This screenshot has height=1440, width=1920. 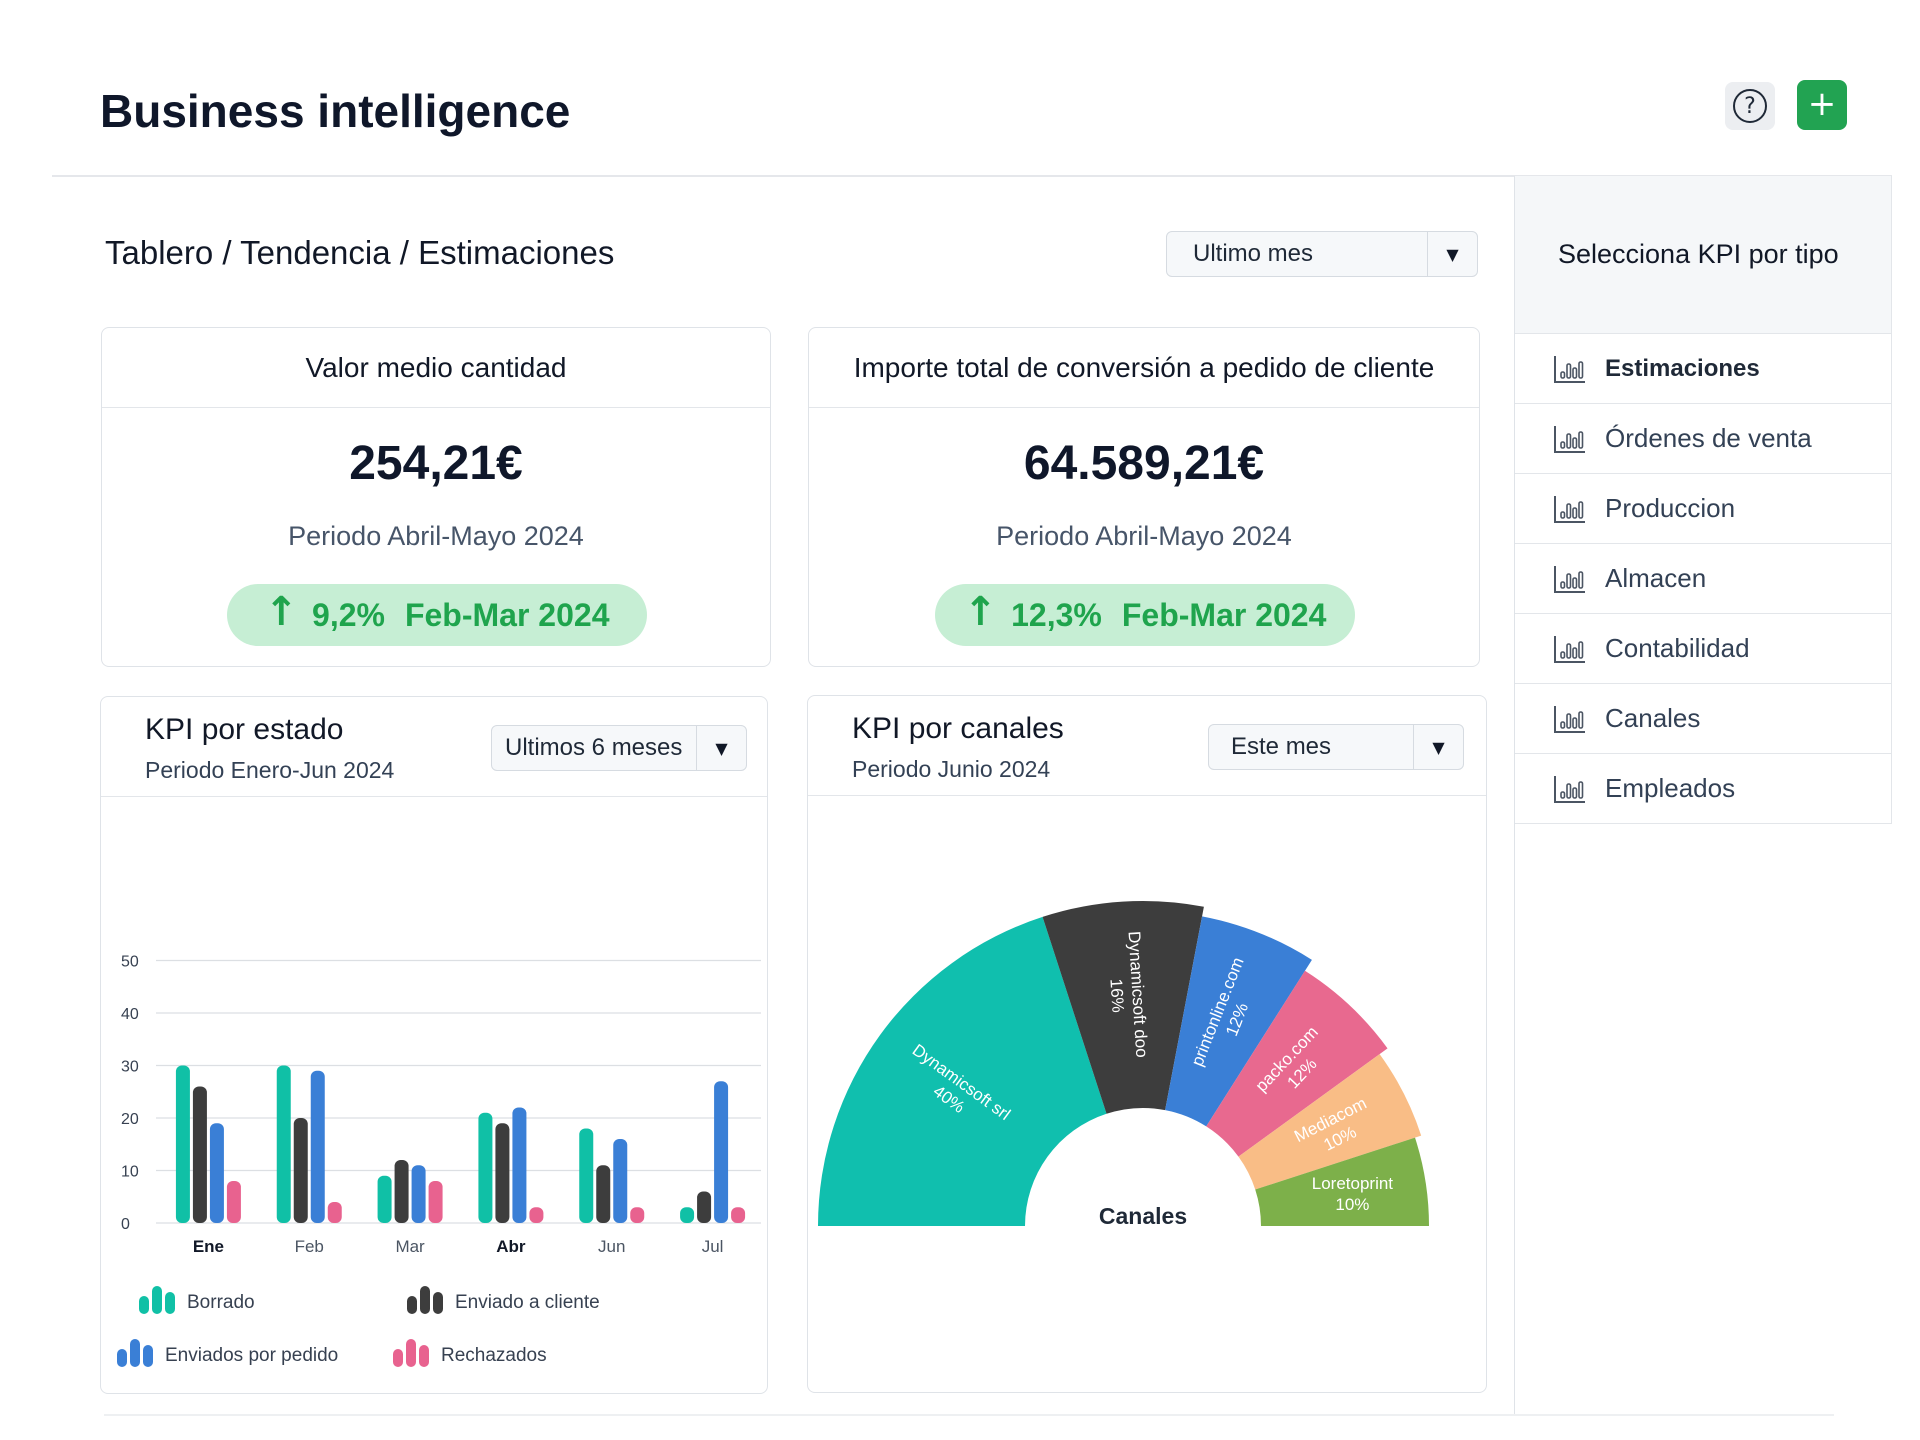 I want to click on range-dropdown-value: Ultimos 6 meses, so click(x=594, y=747).